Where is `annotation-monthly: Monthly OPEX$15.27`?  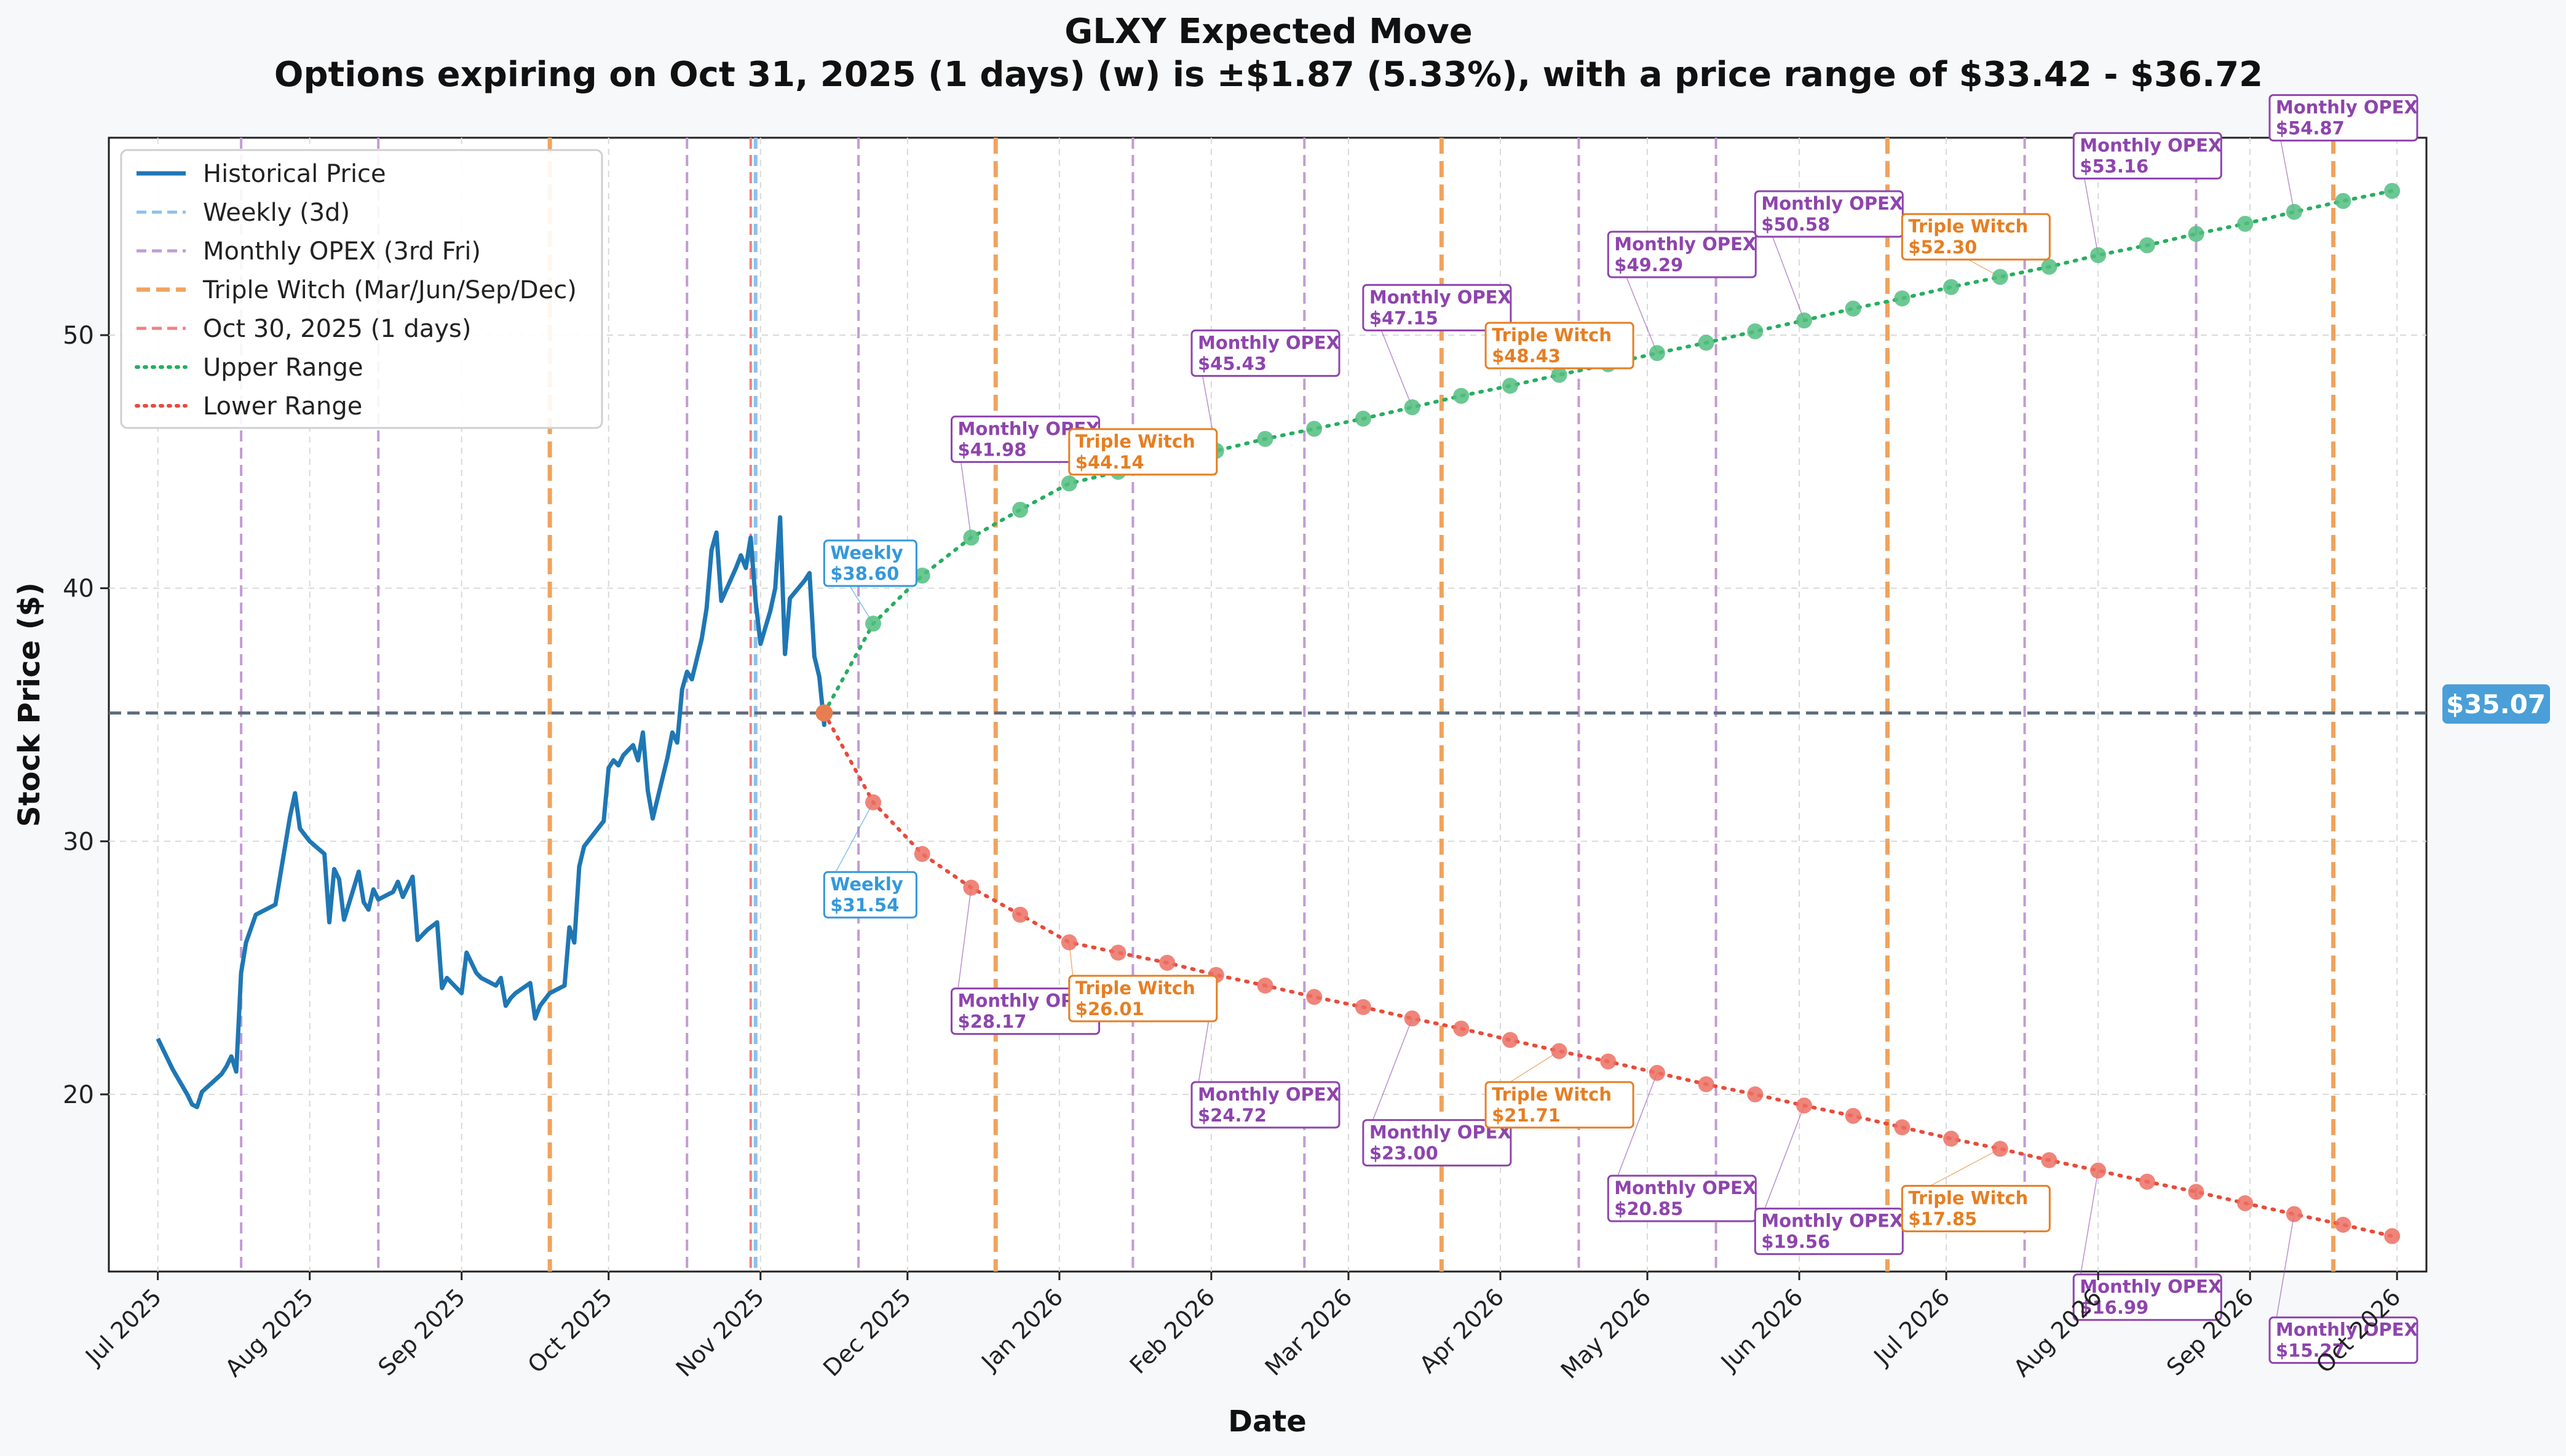 annotation-monthly: Monthly OPEX$15.27 is located at coordinates (2343, 1340).